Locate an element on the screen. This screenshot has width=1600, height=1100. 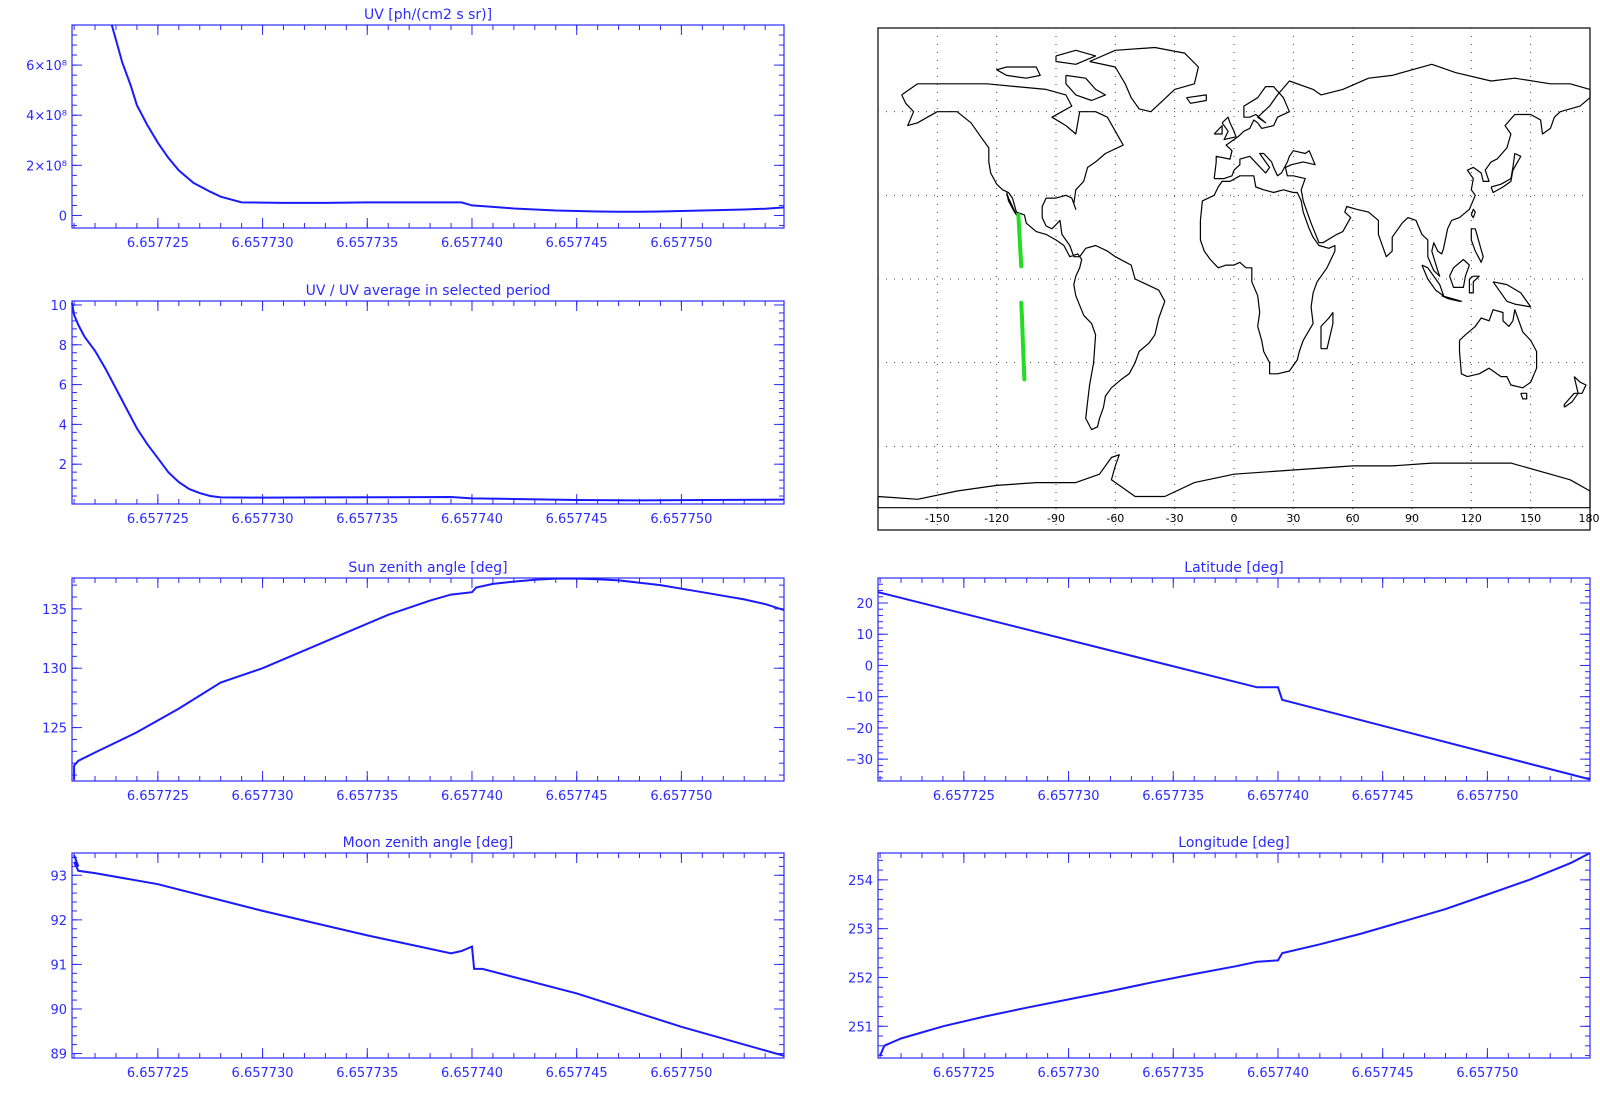
map-longitude-label: 180 is located at coordinates (1589, 518).